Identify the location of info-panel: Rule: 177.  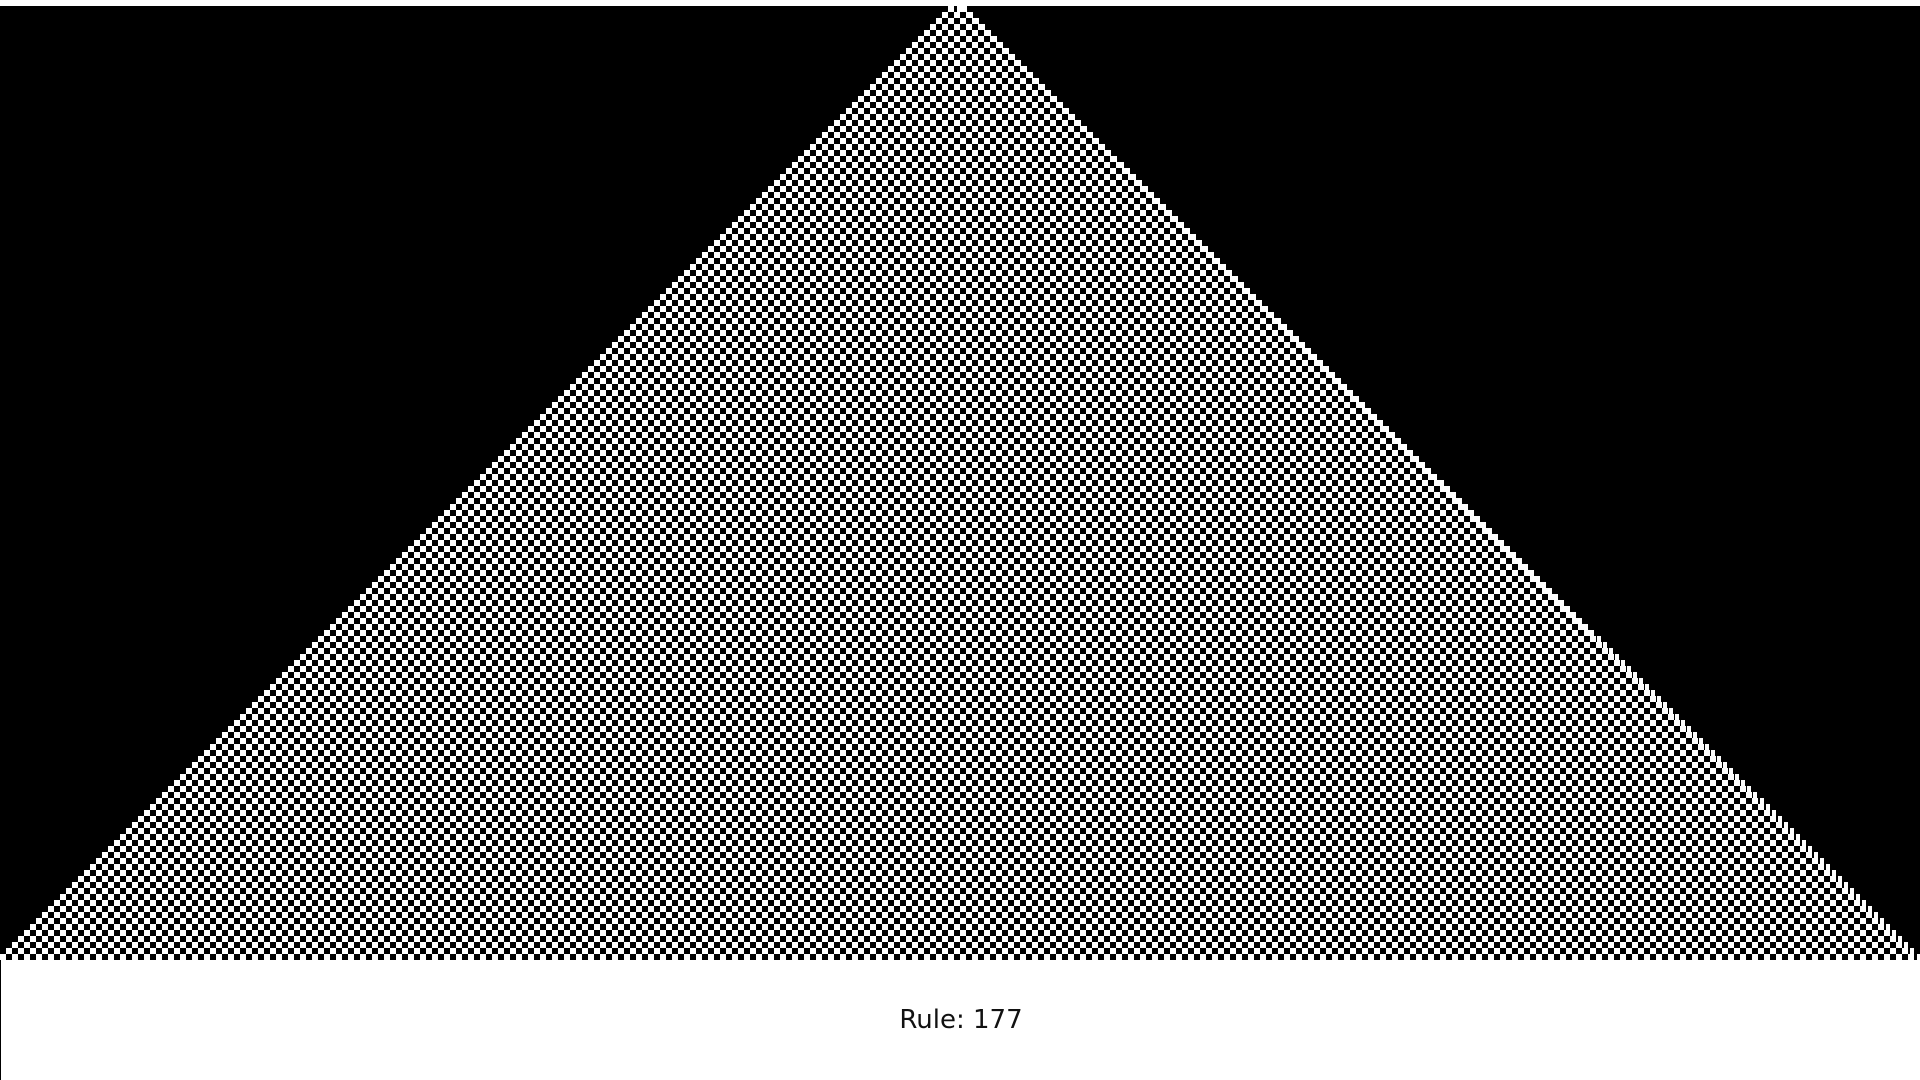
(960, 1020).